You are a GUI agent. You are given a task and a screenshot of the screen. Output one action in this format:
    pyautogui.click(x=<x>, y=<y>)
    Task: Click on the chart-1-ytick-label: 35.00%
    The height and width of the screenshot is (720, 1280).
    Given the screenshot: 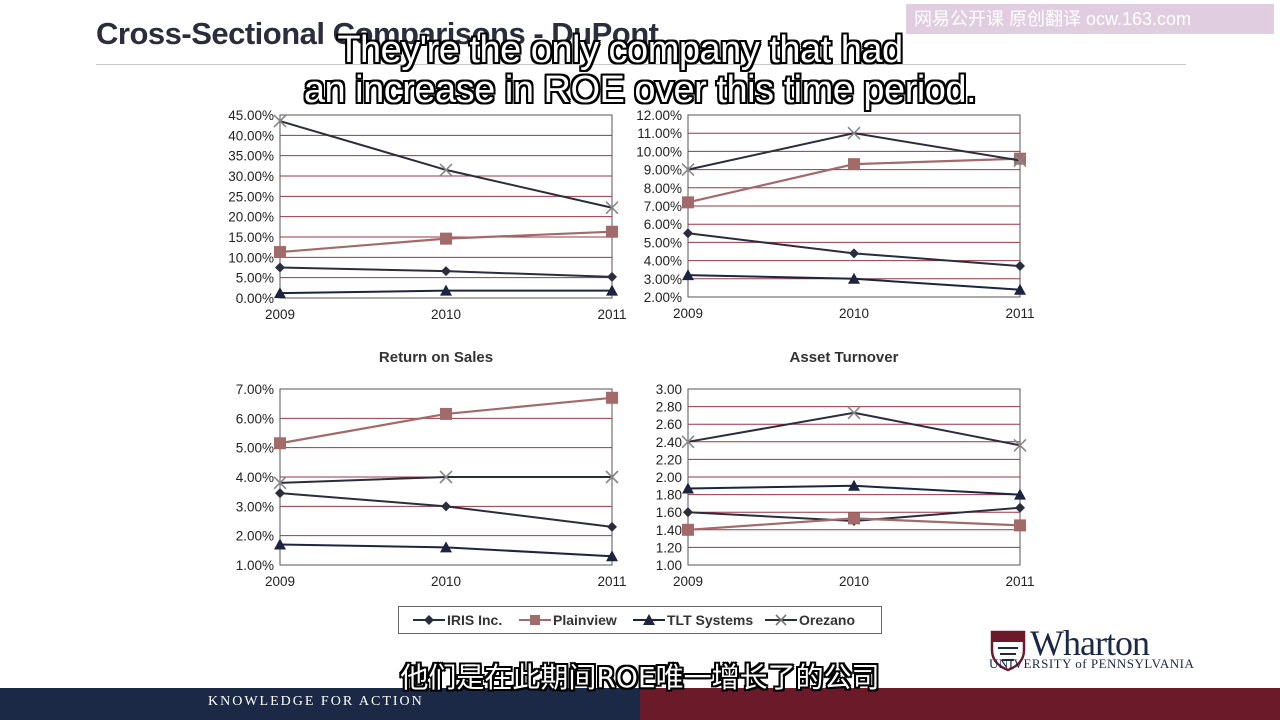 What is the action you would take?
    pyautogui.click(x=251, y=156)
    